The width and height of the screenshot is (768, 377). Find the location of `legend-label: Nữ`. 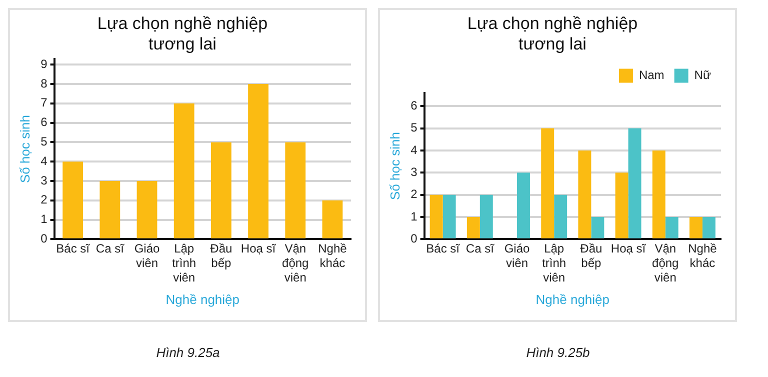

legend-label: Nữ is located at coordinates (703, 75).